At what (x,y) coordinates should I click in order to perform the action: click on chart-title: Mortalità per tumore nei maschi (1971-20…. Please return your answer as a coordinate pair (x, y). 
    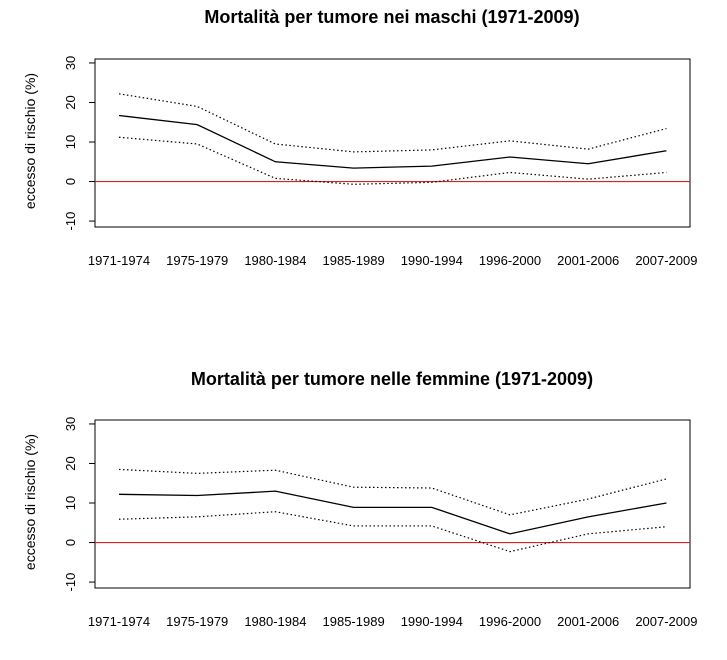
    Looking at the image, I should click on (391, 17).